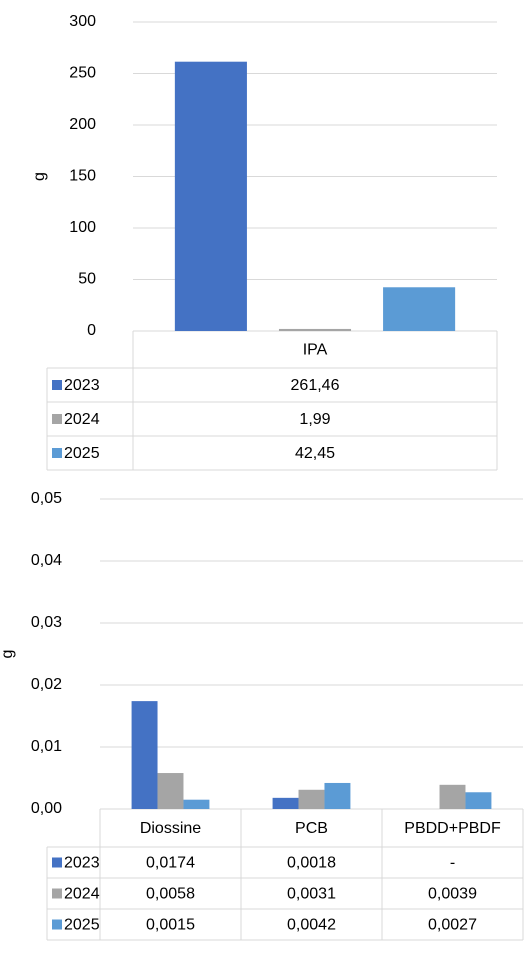  What do you see at coordinates (452, 828) in the screenshot?
I see `category-label: PBDD+PBDF` at bounding box center [452, 828].